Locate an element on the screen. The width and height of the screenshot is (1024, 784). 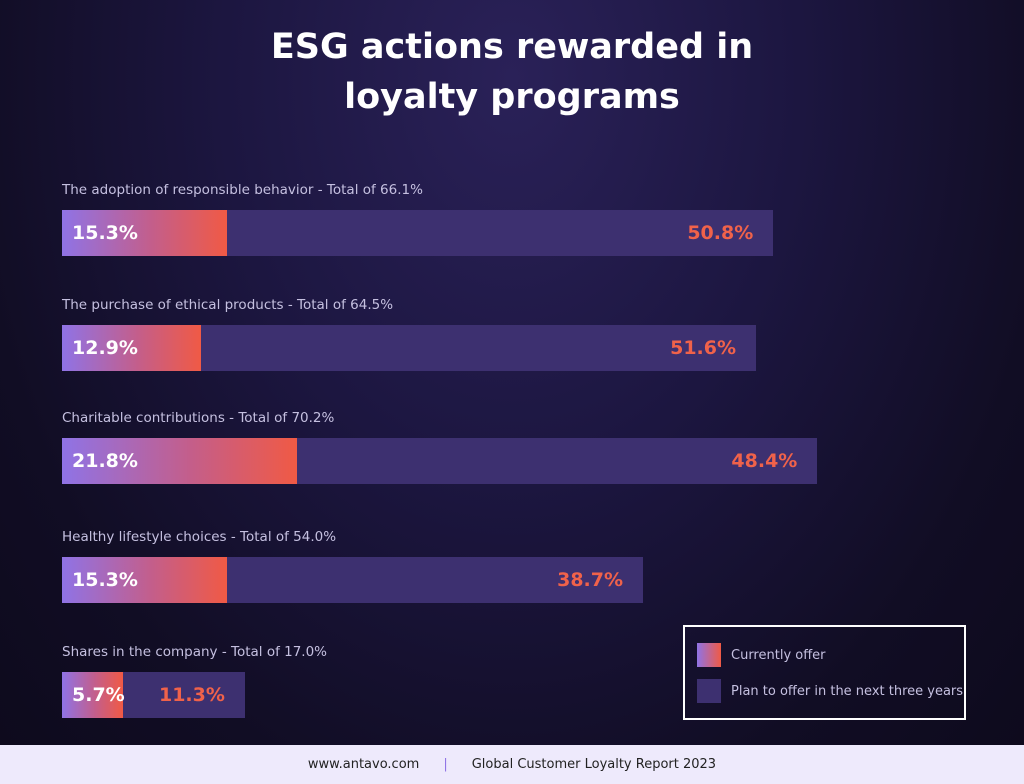
legend-label: Plan to offer in the next three years is located at coordinates (847, 691).